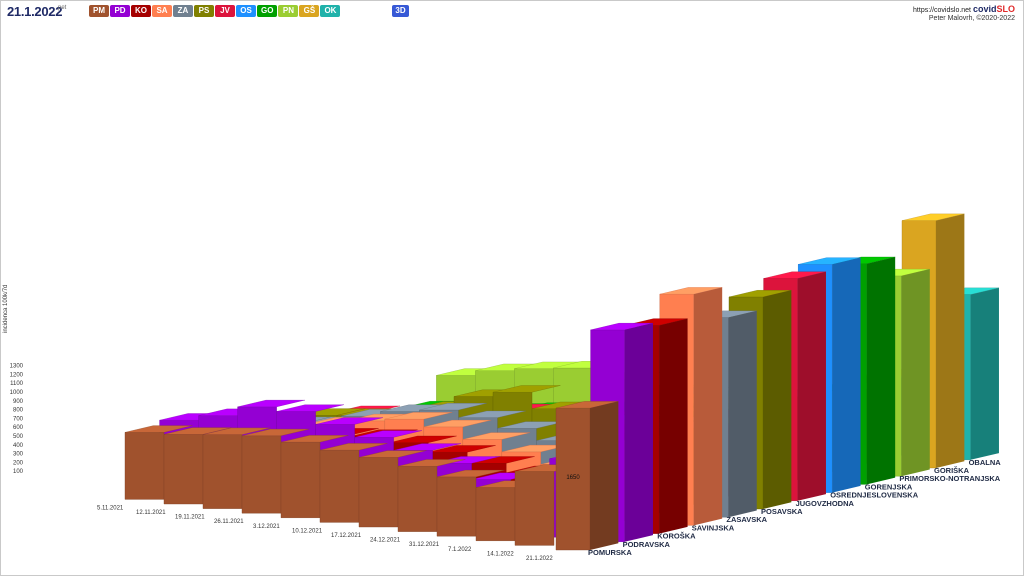 This screenshot has width=1024, height=576. I want to click on region-toggle-bar: PM PD KO SA ZA PS JV OS GO PN GŠ OK, so click(215, 11).